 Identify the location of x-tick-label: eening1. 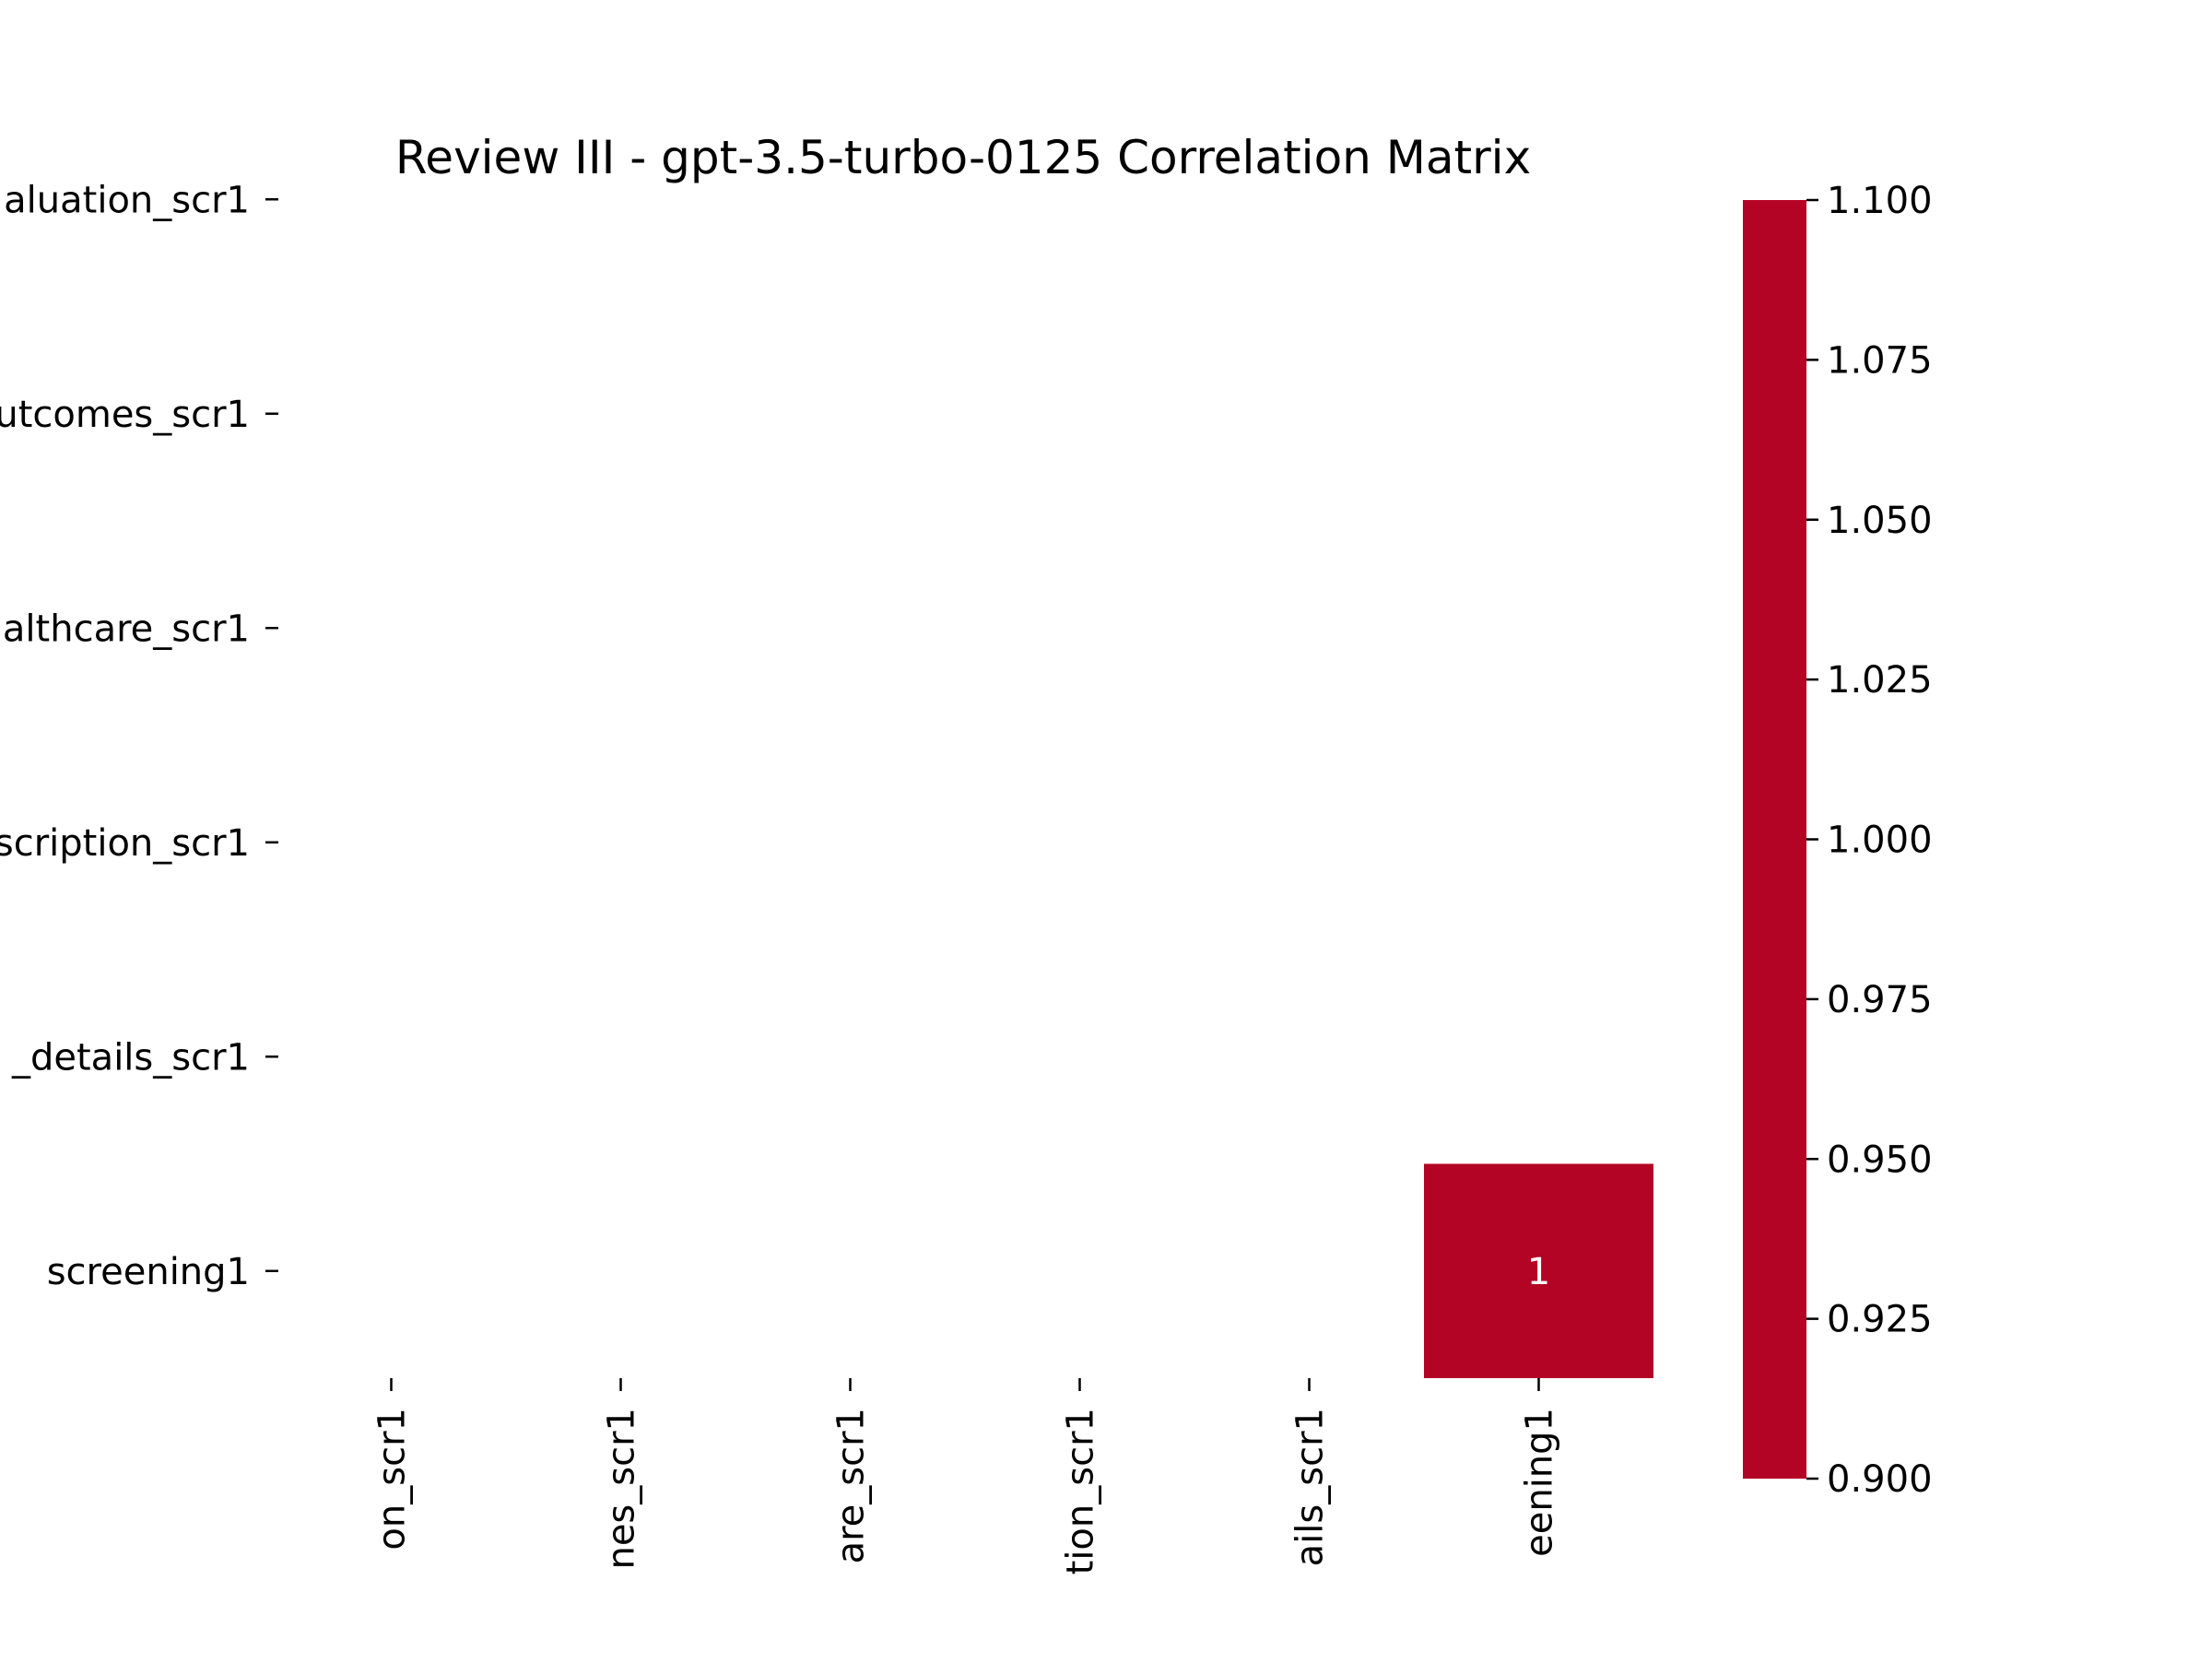
(1540, 1482).